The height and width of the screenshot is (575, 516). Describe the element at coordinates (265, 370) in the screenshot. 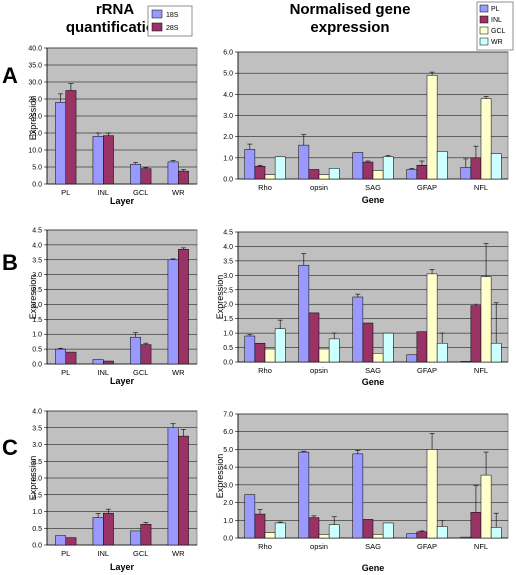

I see `x-tick-label: Rho` at that location.